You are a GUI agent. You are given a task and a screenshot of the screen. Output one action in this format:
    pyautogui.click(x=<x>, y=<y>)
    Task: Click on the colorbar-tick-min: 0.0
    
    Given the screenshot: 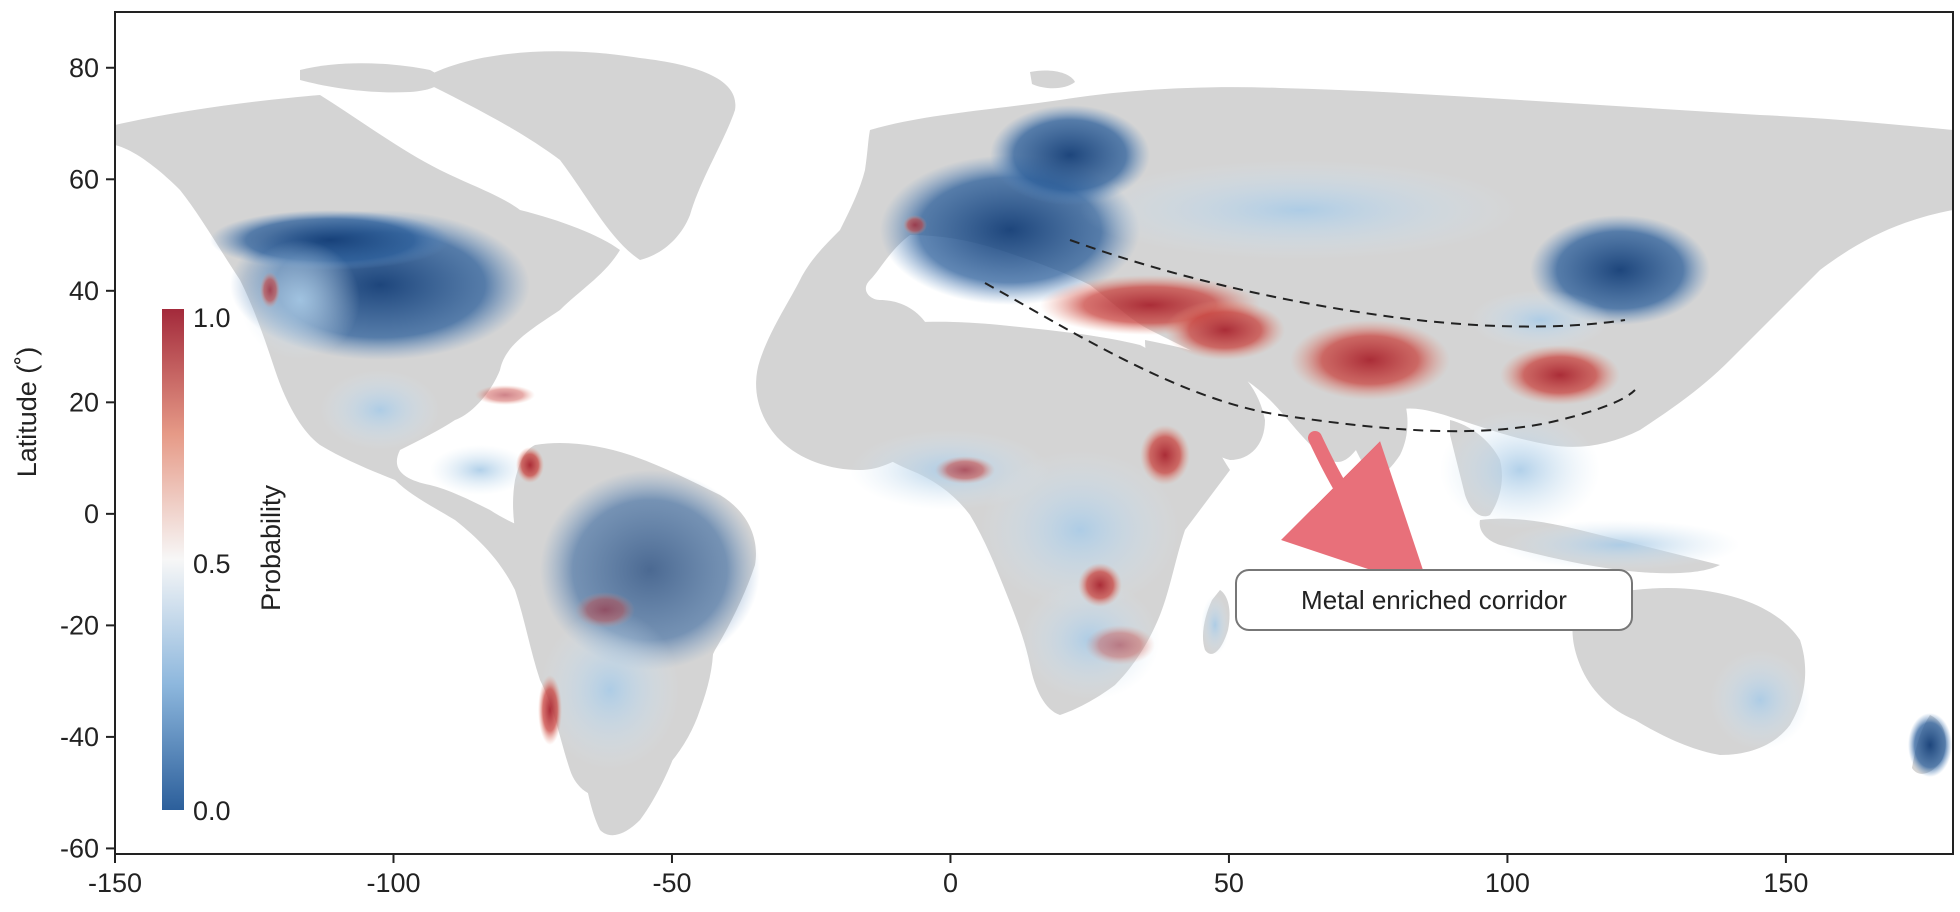 What is the action you would take?
    pyautogui.click(x=212, y=811)
    